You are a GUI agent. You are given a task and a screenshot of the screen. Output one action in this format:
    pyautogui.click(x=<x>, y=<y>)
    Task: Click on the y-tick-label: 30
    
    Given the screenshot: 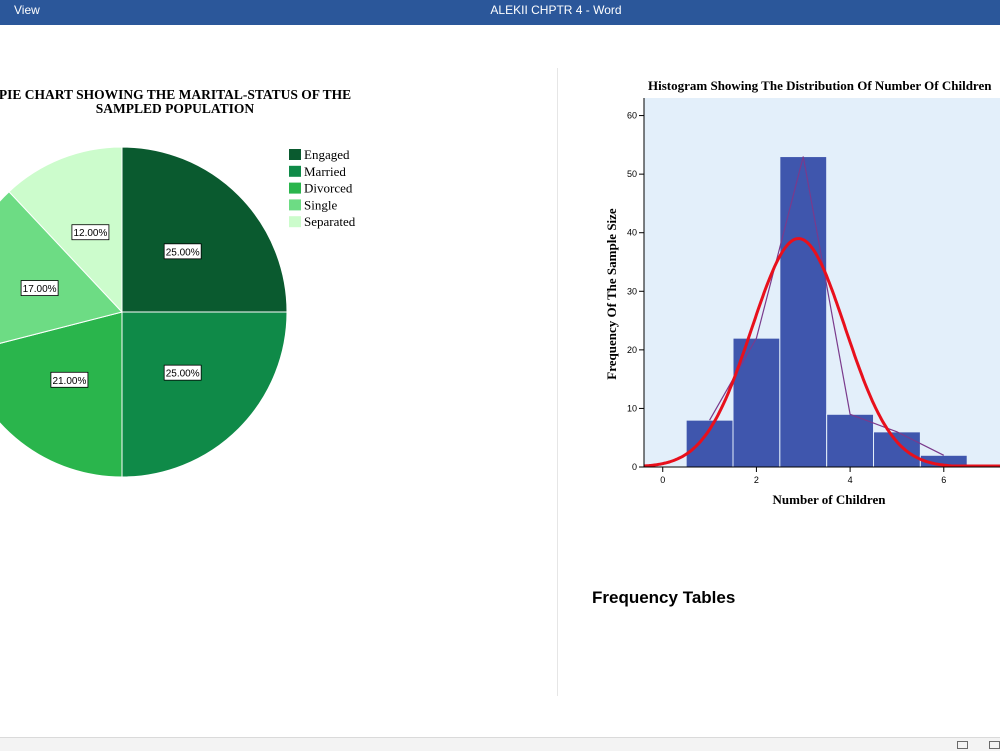 What is the action you would take?
    pyautogui.click(x=632, y=291)
    